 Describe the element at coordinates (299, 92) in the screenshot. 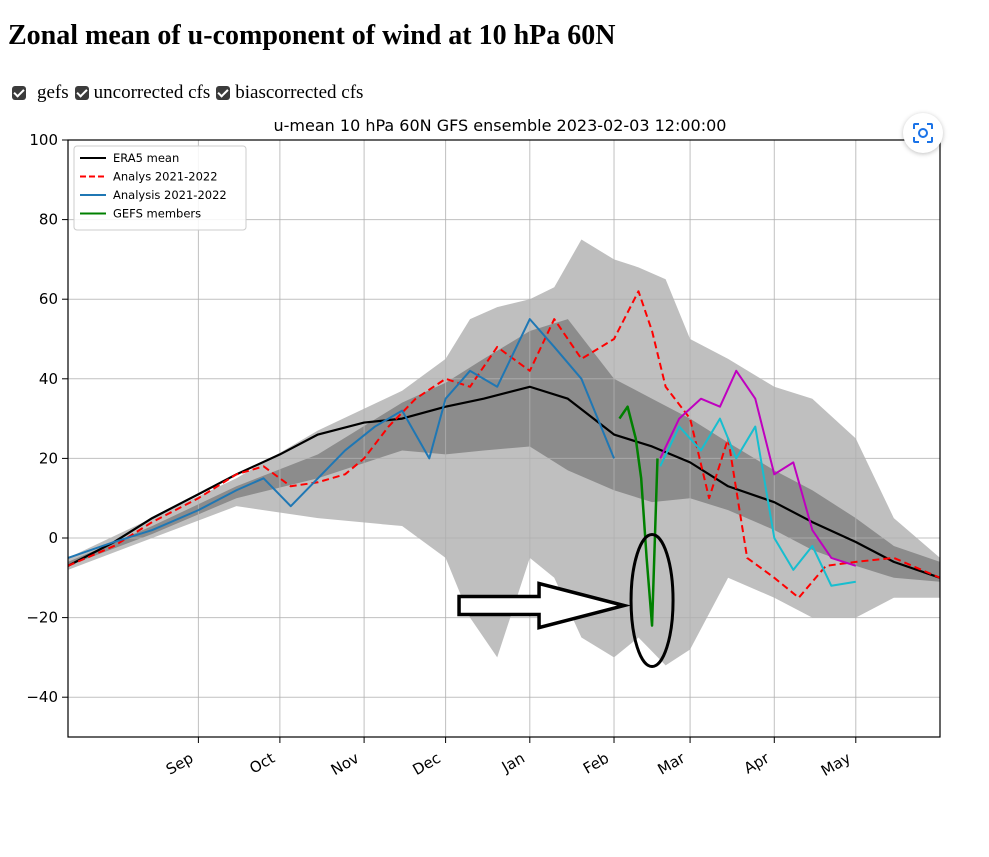

I see `checkbox-biascorrected-cfs-label: biascorrected cfs` at that location.